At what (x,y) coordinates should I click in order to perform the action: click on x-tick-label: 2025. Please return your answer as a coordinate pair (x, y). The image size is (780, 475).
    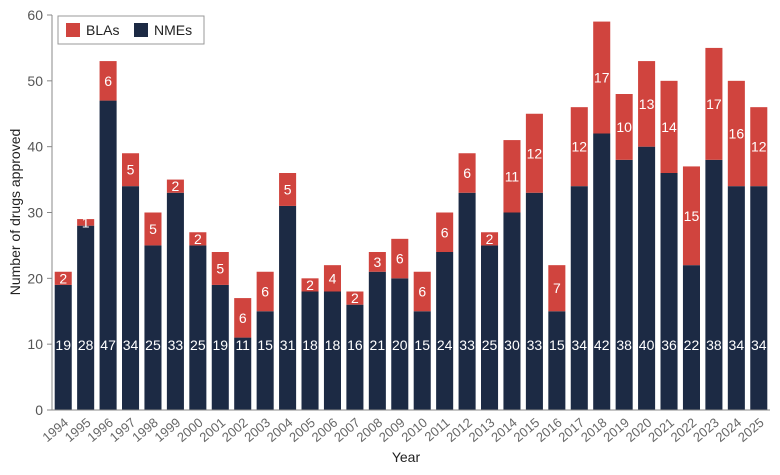
    Looking at the image, I should click on (751, 430).